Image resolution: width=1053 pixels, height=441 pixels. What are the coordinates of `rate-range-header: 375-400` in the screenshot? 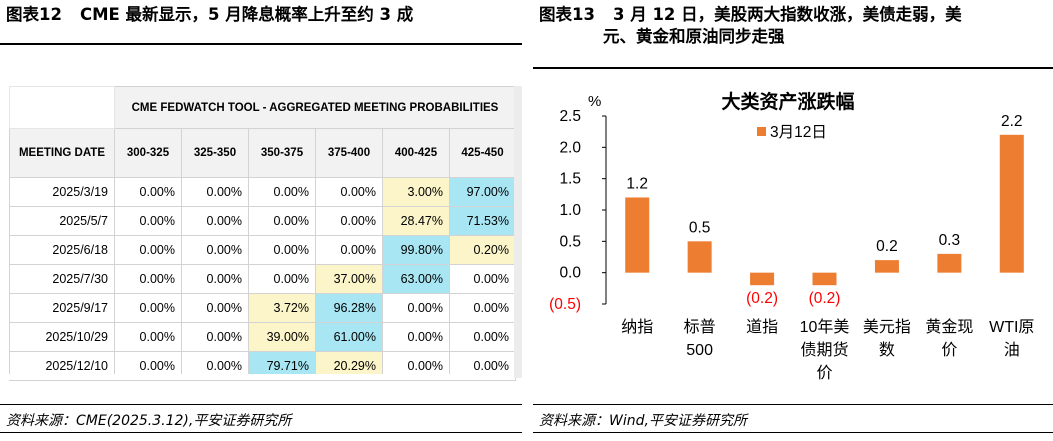 It's located at (349, 153).